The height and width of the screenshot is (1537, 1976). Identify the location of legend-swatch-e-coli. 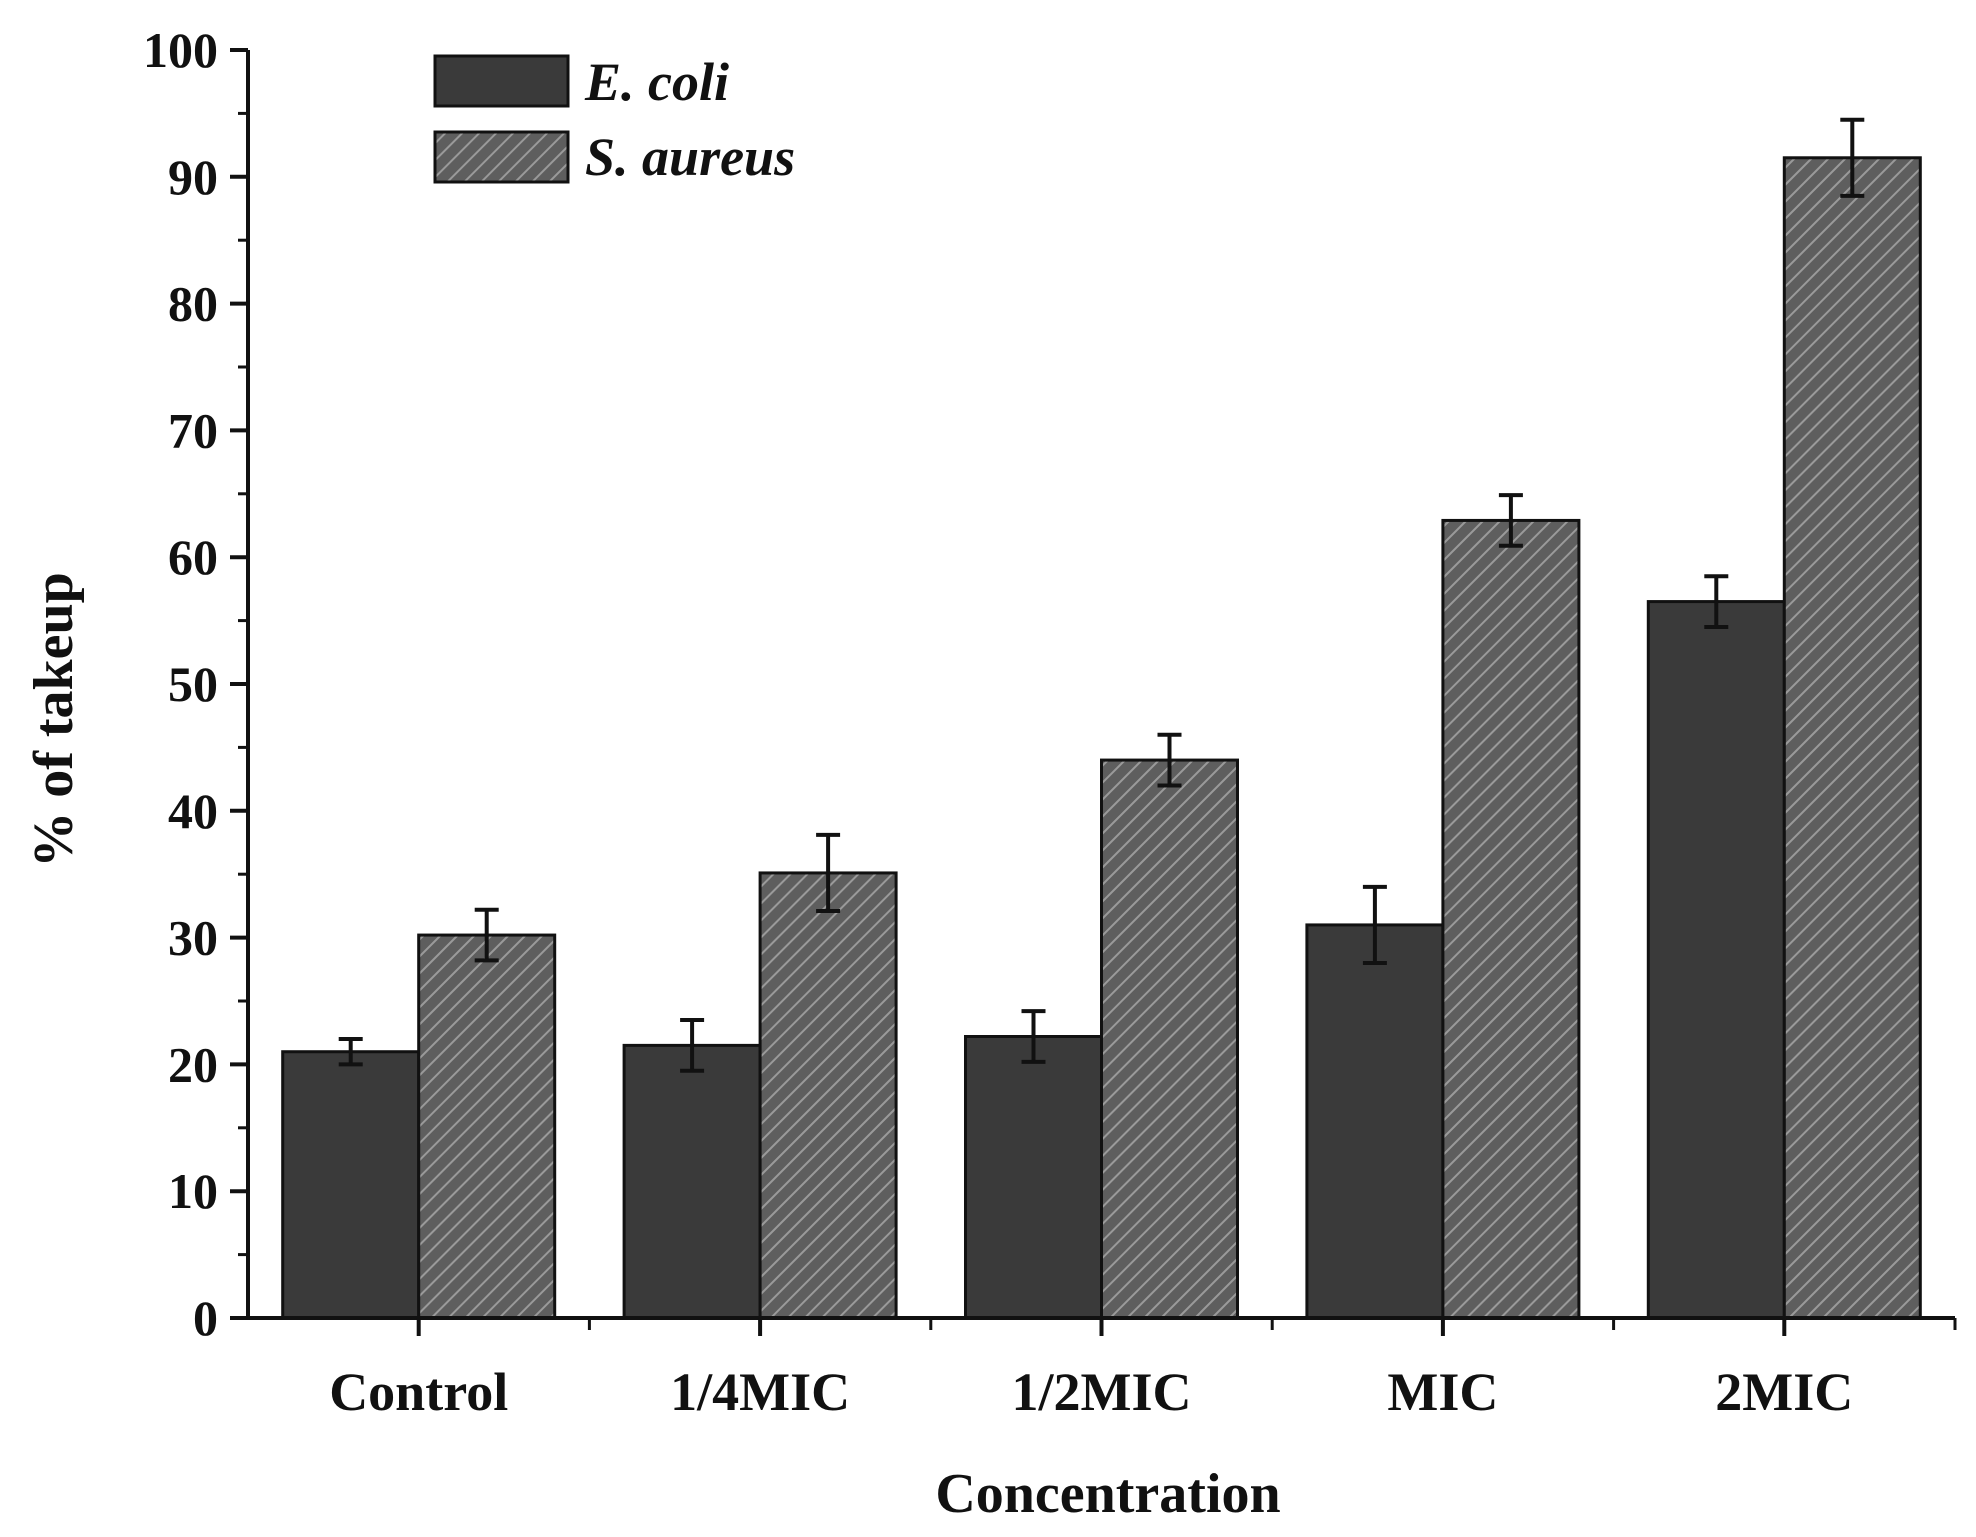
(501, 81).